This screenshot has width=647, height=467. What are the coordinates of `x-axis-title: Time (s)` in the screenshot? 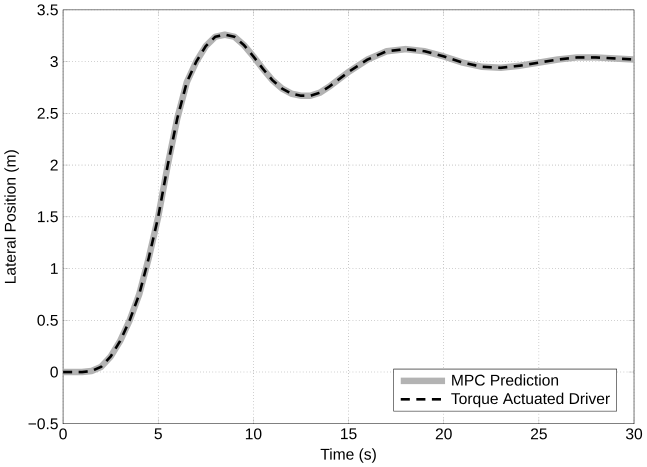 It's located at (348, 455).